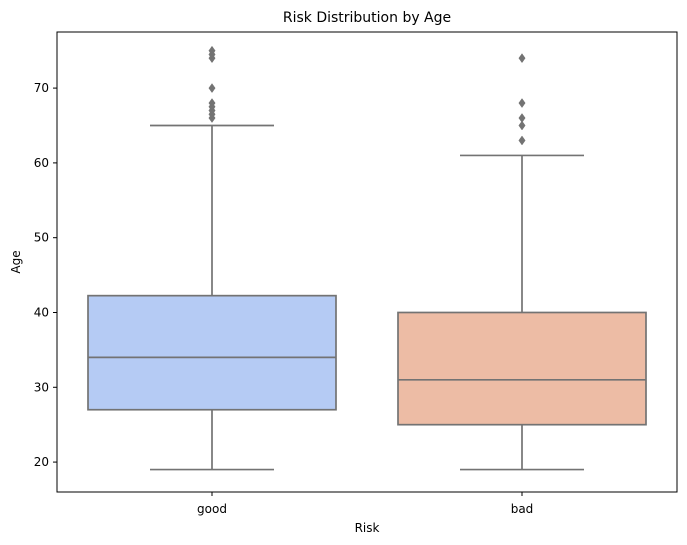  Describe the element at coordinates (41, 462) in the screenshot. I see `y-tick-label: 20` at that location.